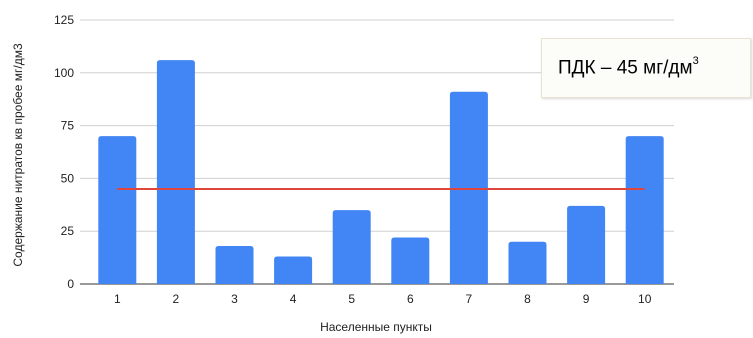 The image size is (753, 338). I want to click on pdk-annotation-text: ПДК – 45 мг/дм, so click(625, 68).